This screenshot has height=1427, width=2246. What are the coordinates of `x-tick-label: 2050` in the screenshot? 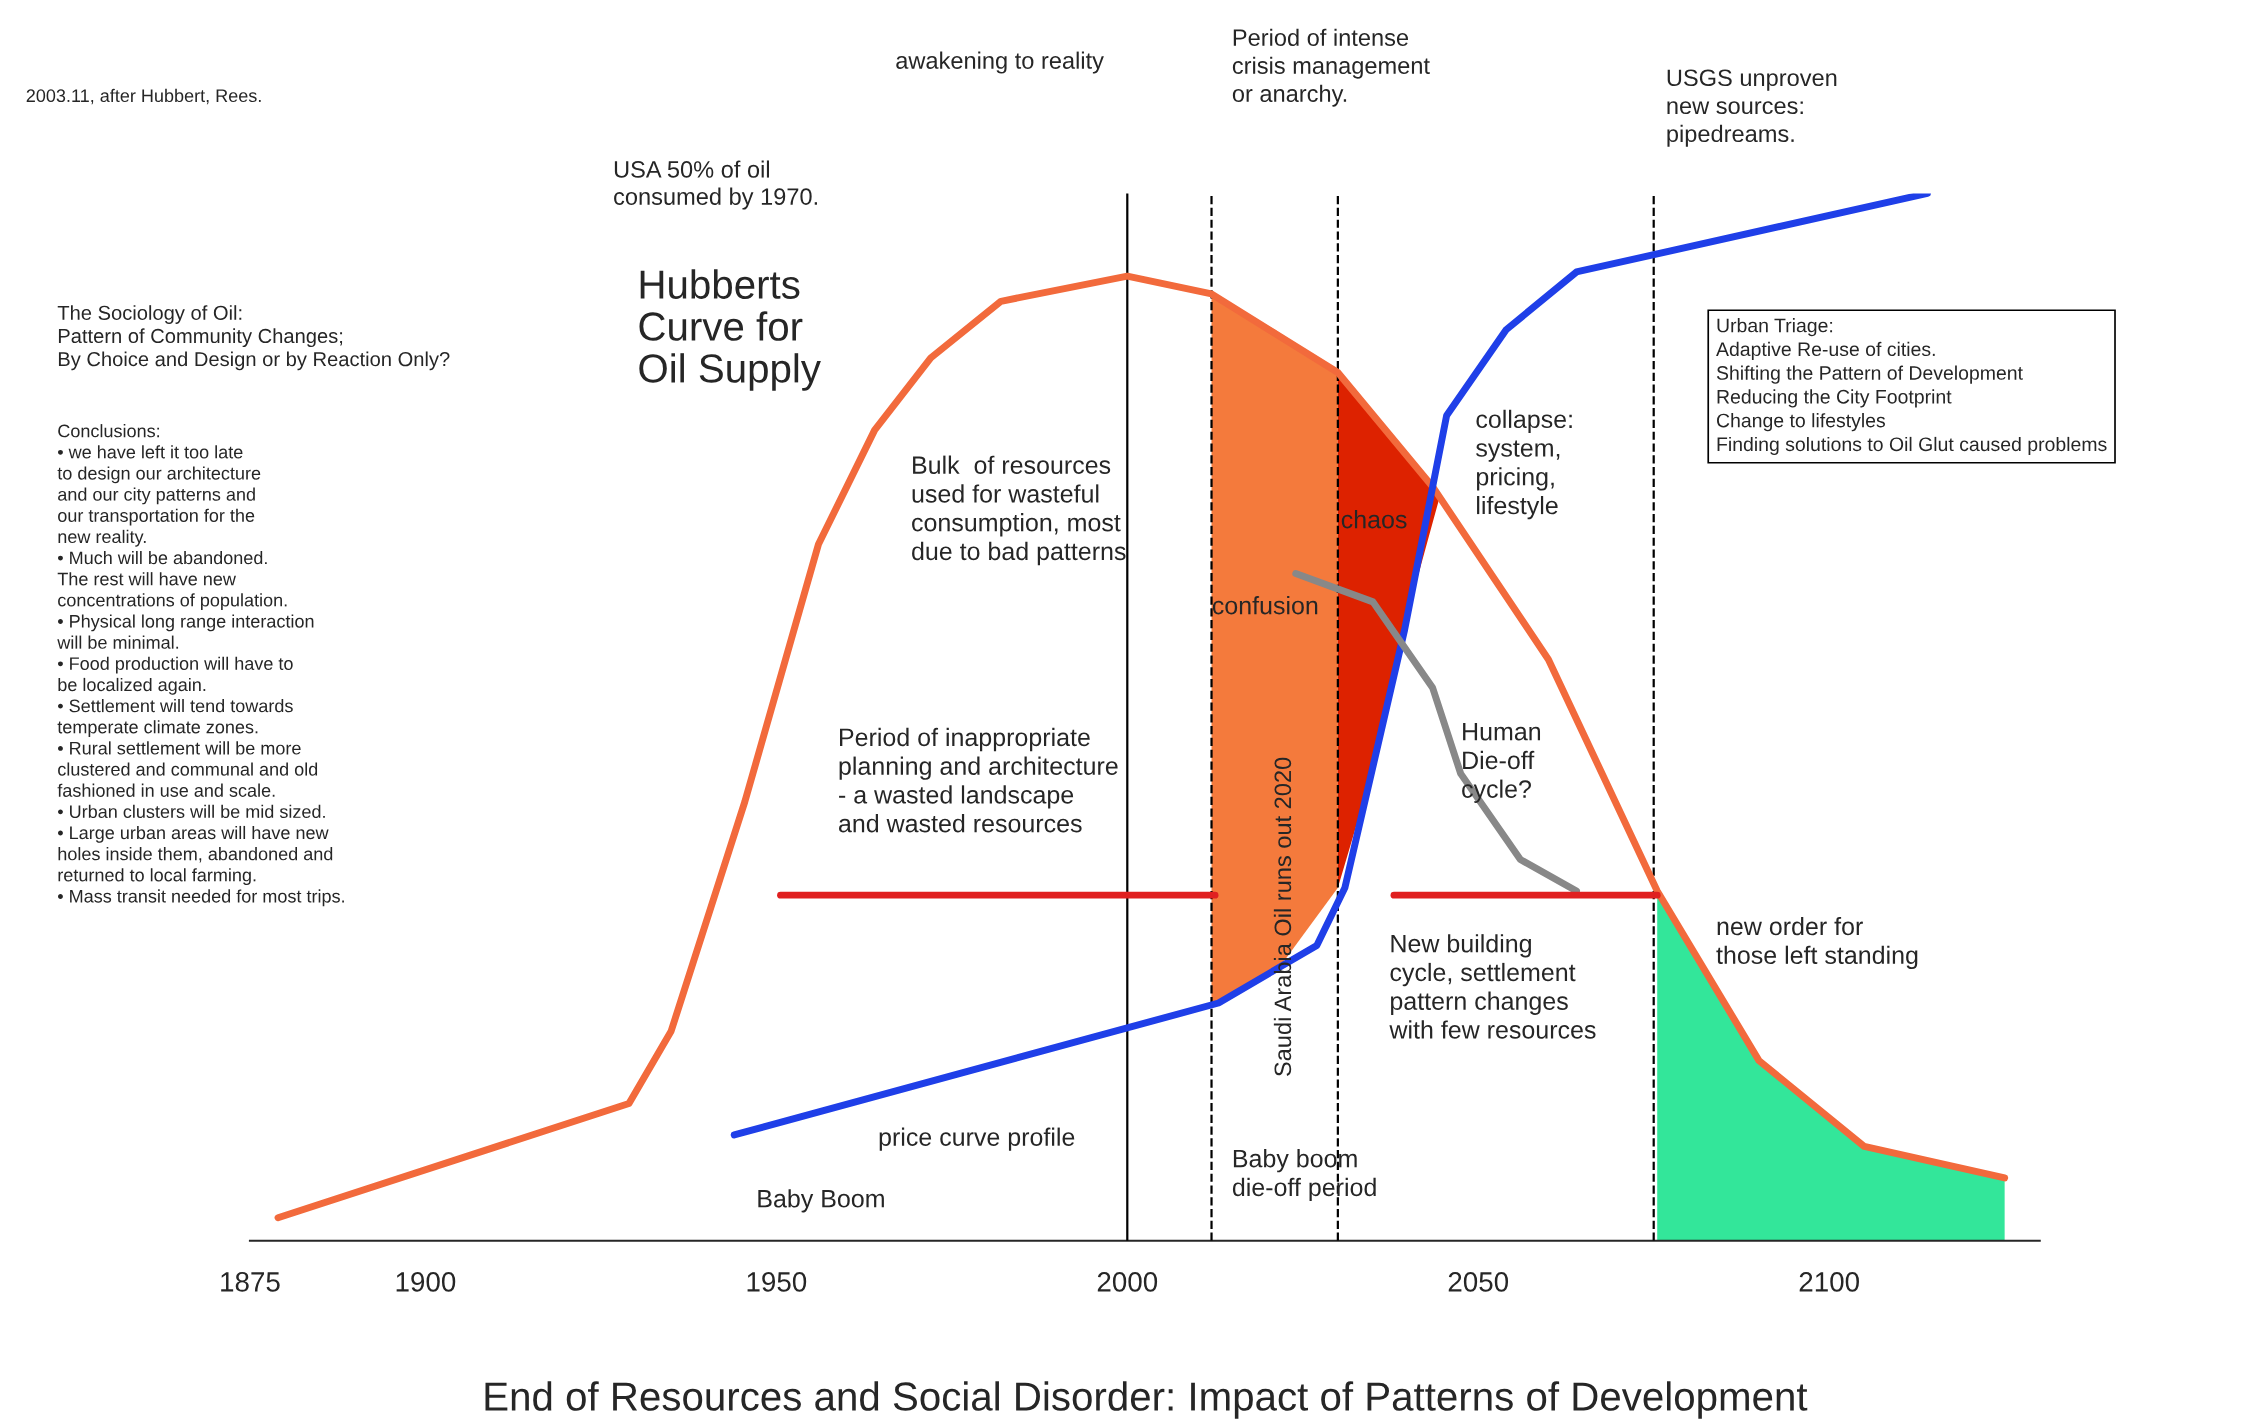 It's located at (1478, 1282).